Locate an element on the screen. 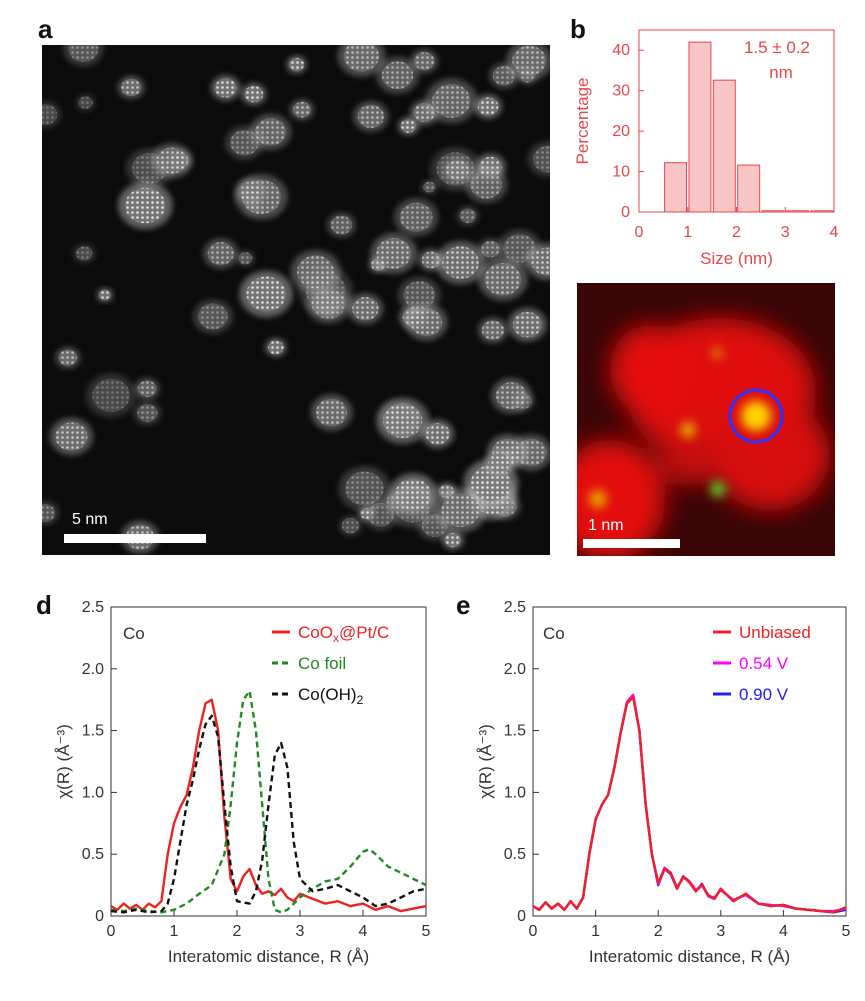 The image size is (865, 1001). panel-e-label: e is located at coordinates (463, 605).